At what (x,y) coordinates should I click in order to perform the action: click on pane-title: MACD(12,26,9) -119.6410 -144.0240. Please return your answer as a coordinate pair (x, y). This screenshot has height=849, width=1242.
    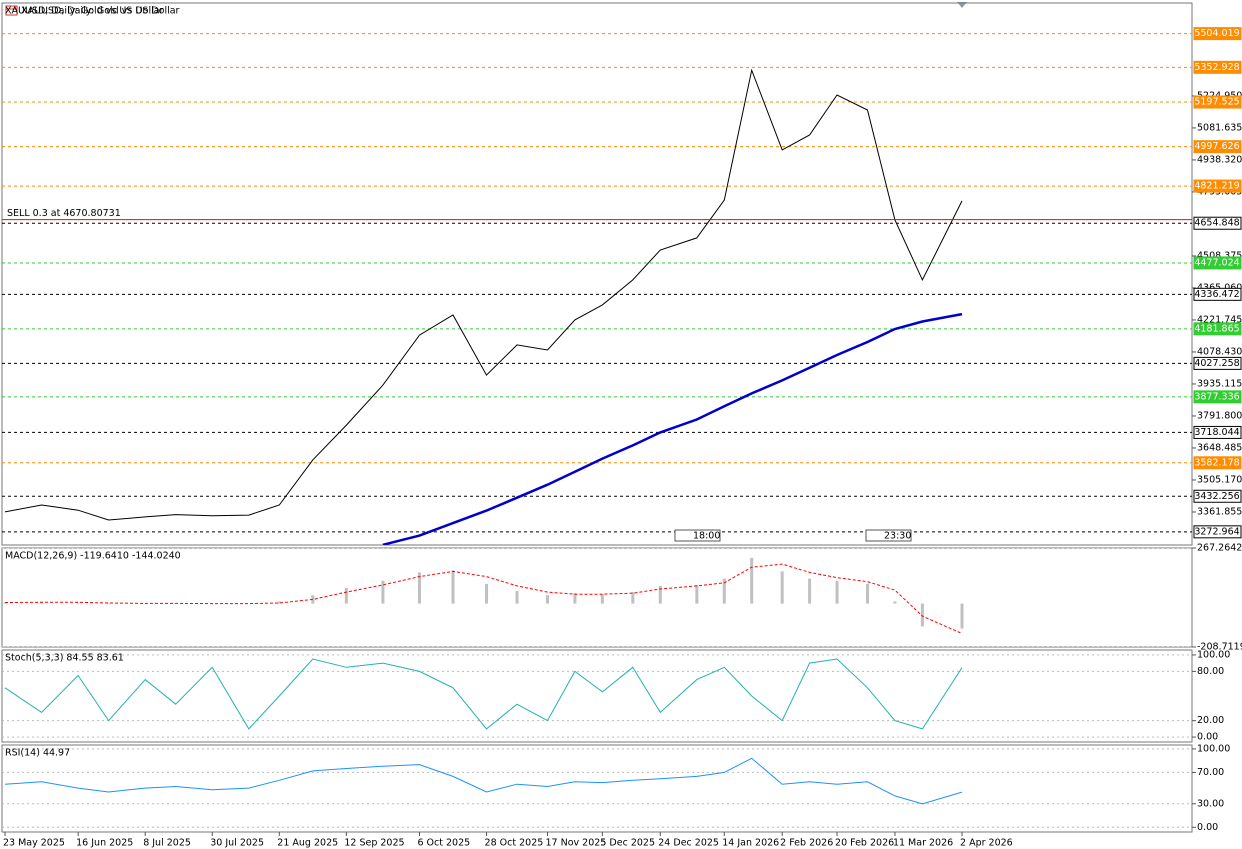
    Looking at the image, I should click on (93, 556).